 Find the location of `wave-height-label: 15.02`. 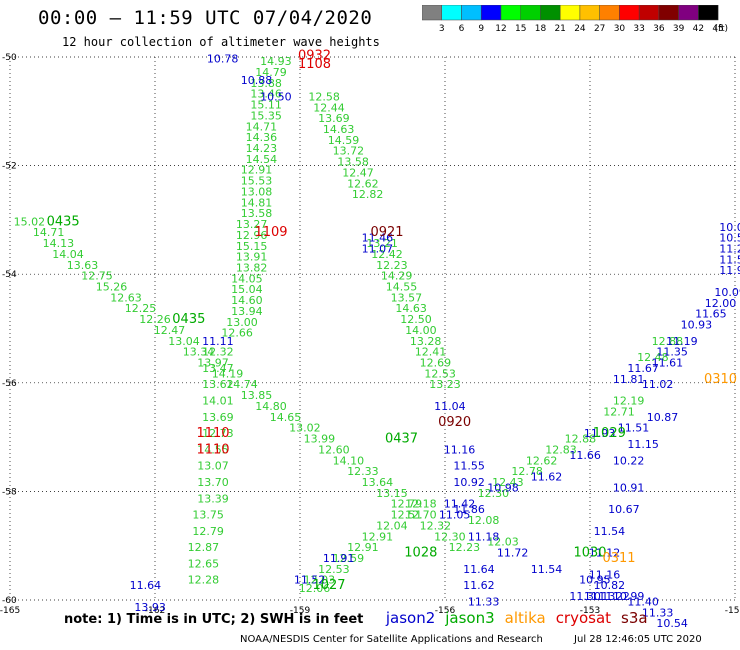

wave-height-label: 15.02 is located at coordinates (30, 221).